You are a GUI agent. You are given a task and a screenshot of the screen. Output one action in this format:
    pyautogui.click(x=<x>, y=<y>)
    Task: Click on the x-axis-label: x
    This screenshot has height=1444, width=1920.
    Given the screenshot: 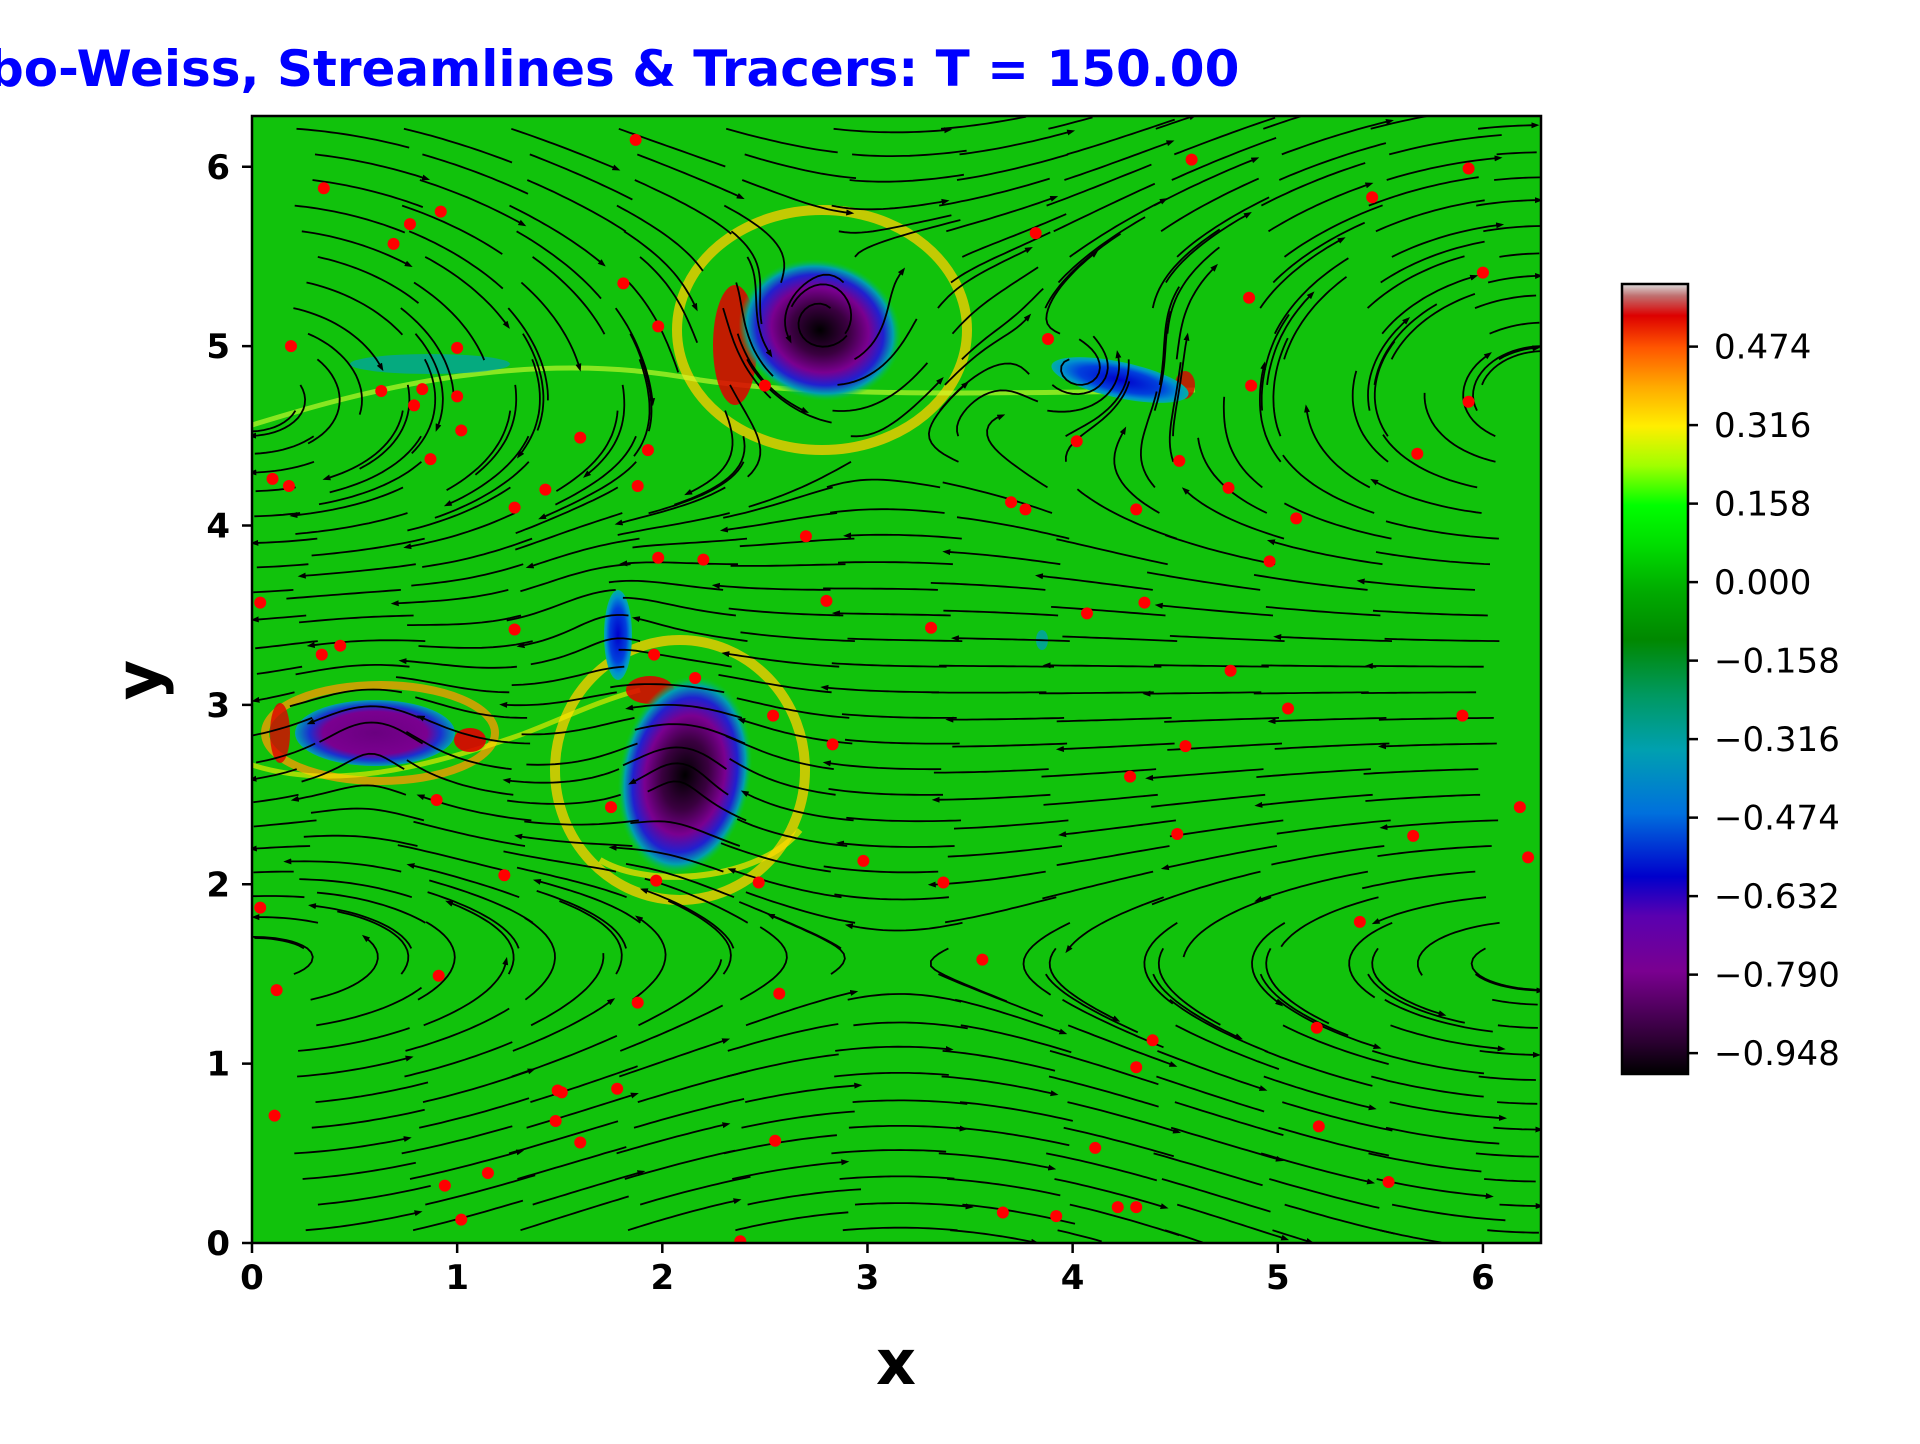 What is the action you would take?
    pyautogui.click(x=896, y=1362)
    